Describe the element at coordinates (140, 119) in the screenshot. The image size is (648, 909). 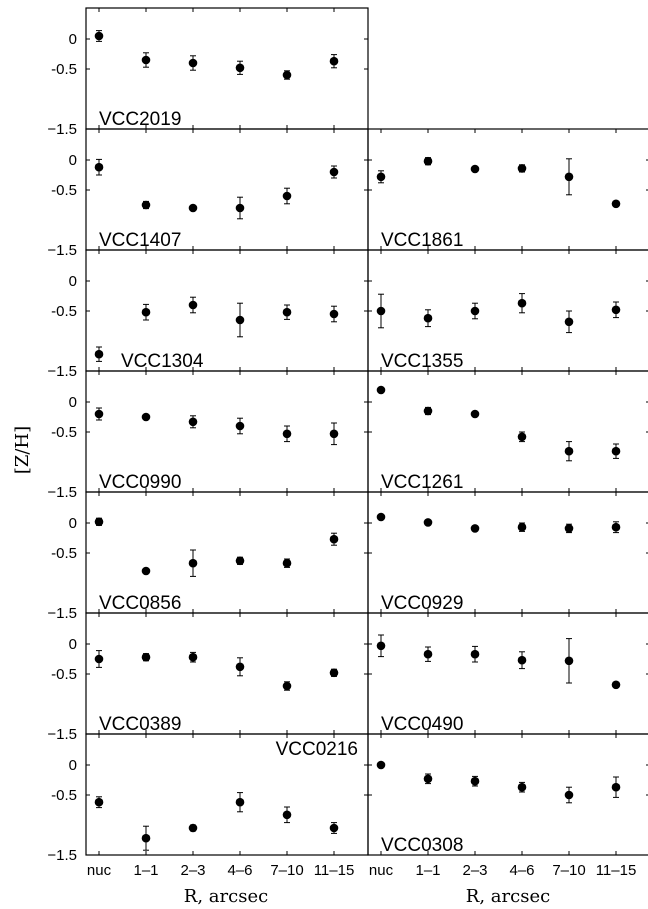
I see `panel-label: VCC2019` at that location.